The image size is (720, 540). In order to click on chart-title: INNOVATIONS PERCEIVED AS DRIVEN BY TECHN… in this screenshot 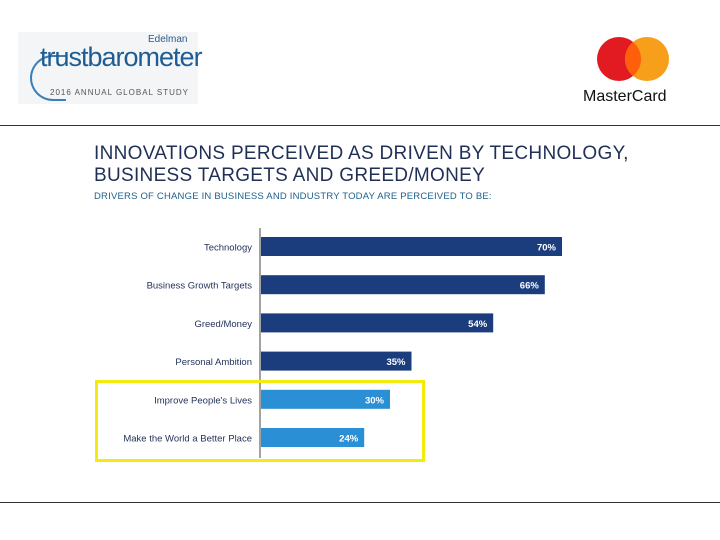, I will do `click(361, 164)`.